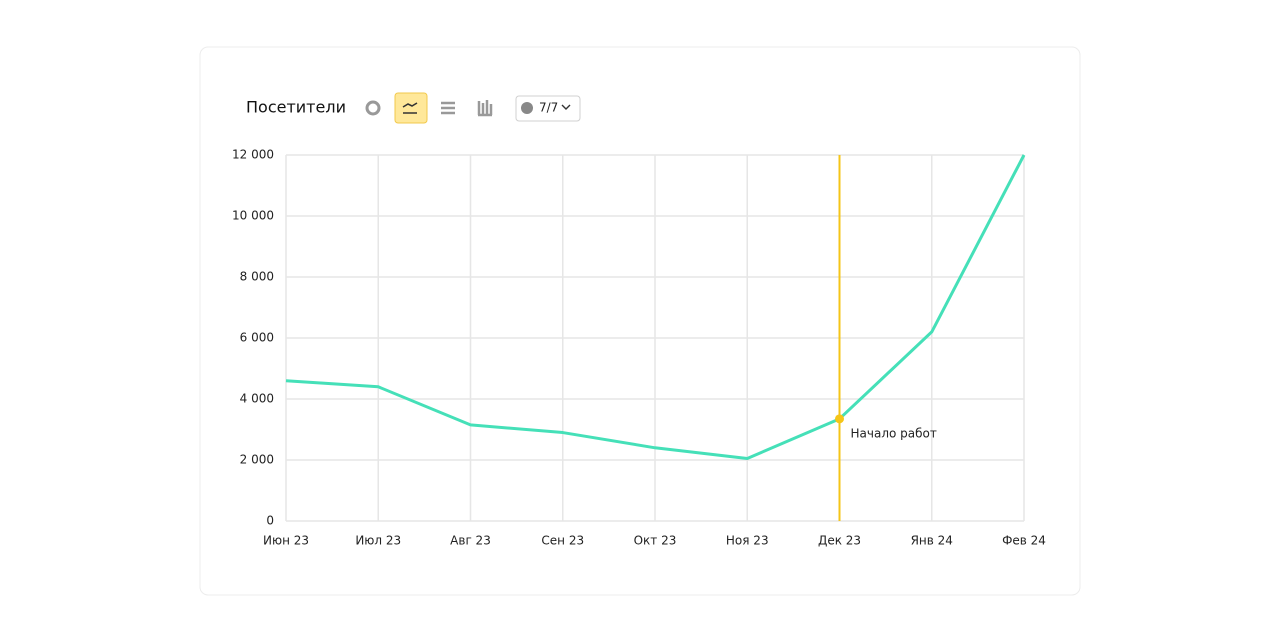  Describe the element at coordinates (270, 521) in the screenshot. I see `y-tick-label: 0` at that location.